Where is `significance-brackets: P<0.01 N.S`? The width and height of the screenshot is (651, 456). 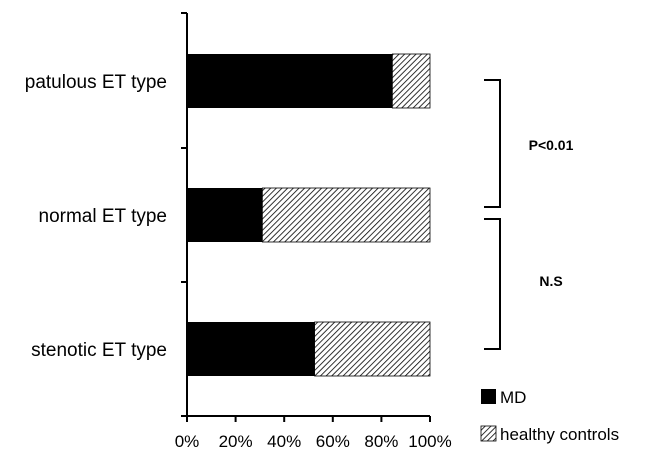
significance-brackets: P<0.01 N.S is located at coordinates (529, 214).